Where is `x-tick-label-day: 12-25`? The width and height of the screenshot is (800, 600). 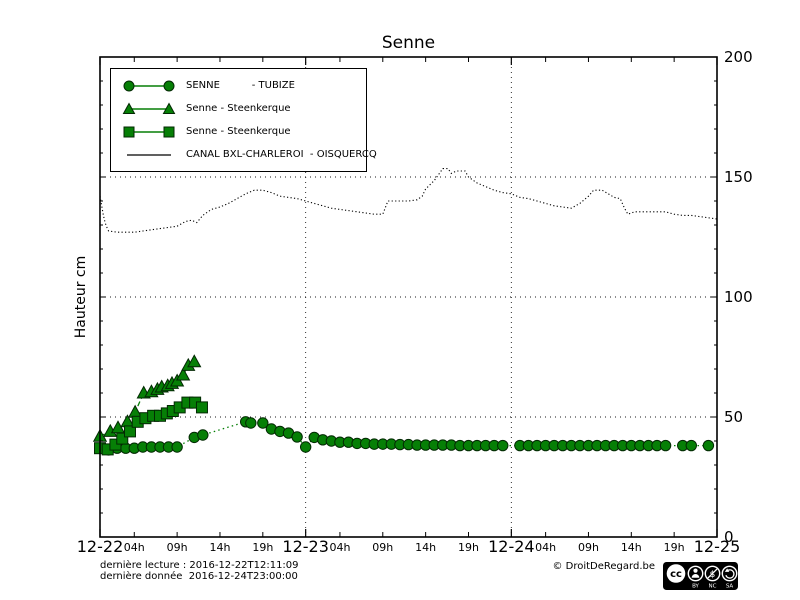
x-tick-label-day: 12-25 is located at coordinates (717, 546).